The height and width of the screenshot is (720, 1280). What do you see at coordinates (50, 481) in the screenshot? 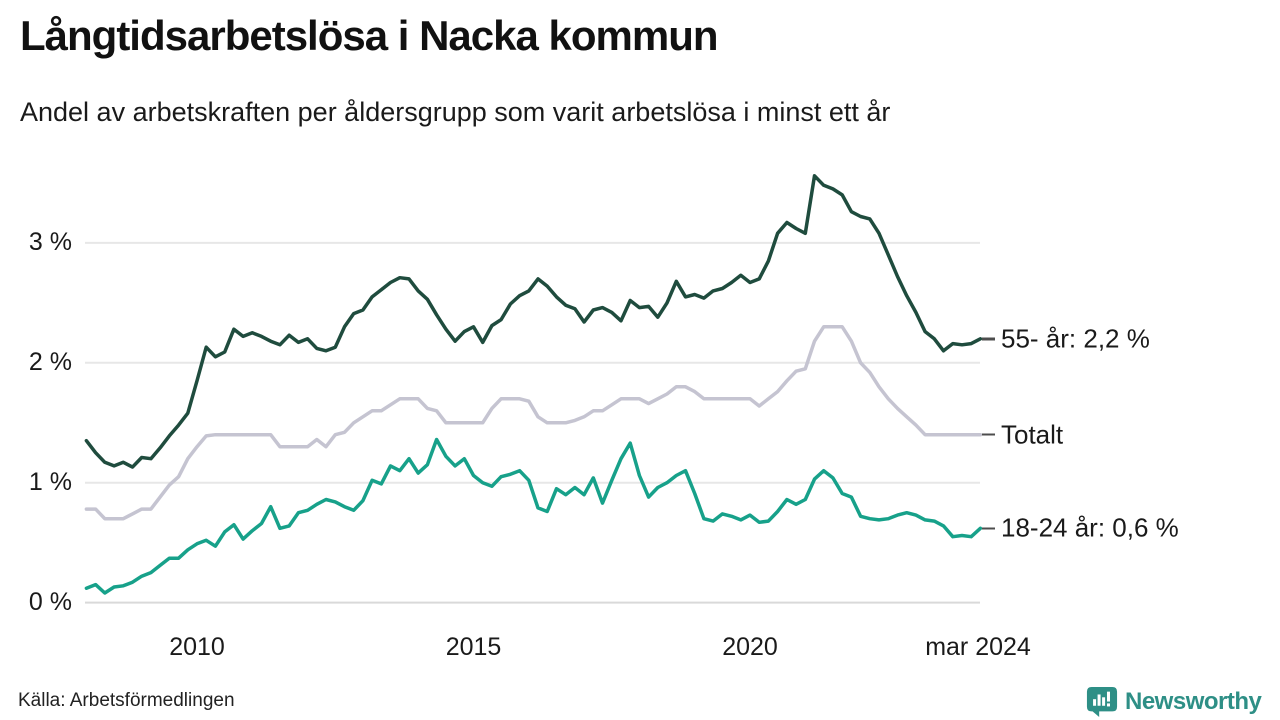
I see `y-axis-tick: 1 %` at bounding box center [50, 481].